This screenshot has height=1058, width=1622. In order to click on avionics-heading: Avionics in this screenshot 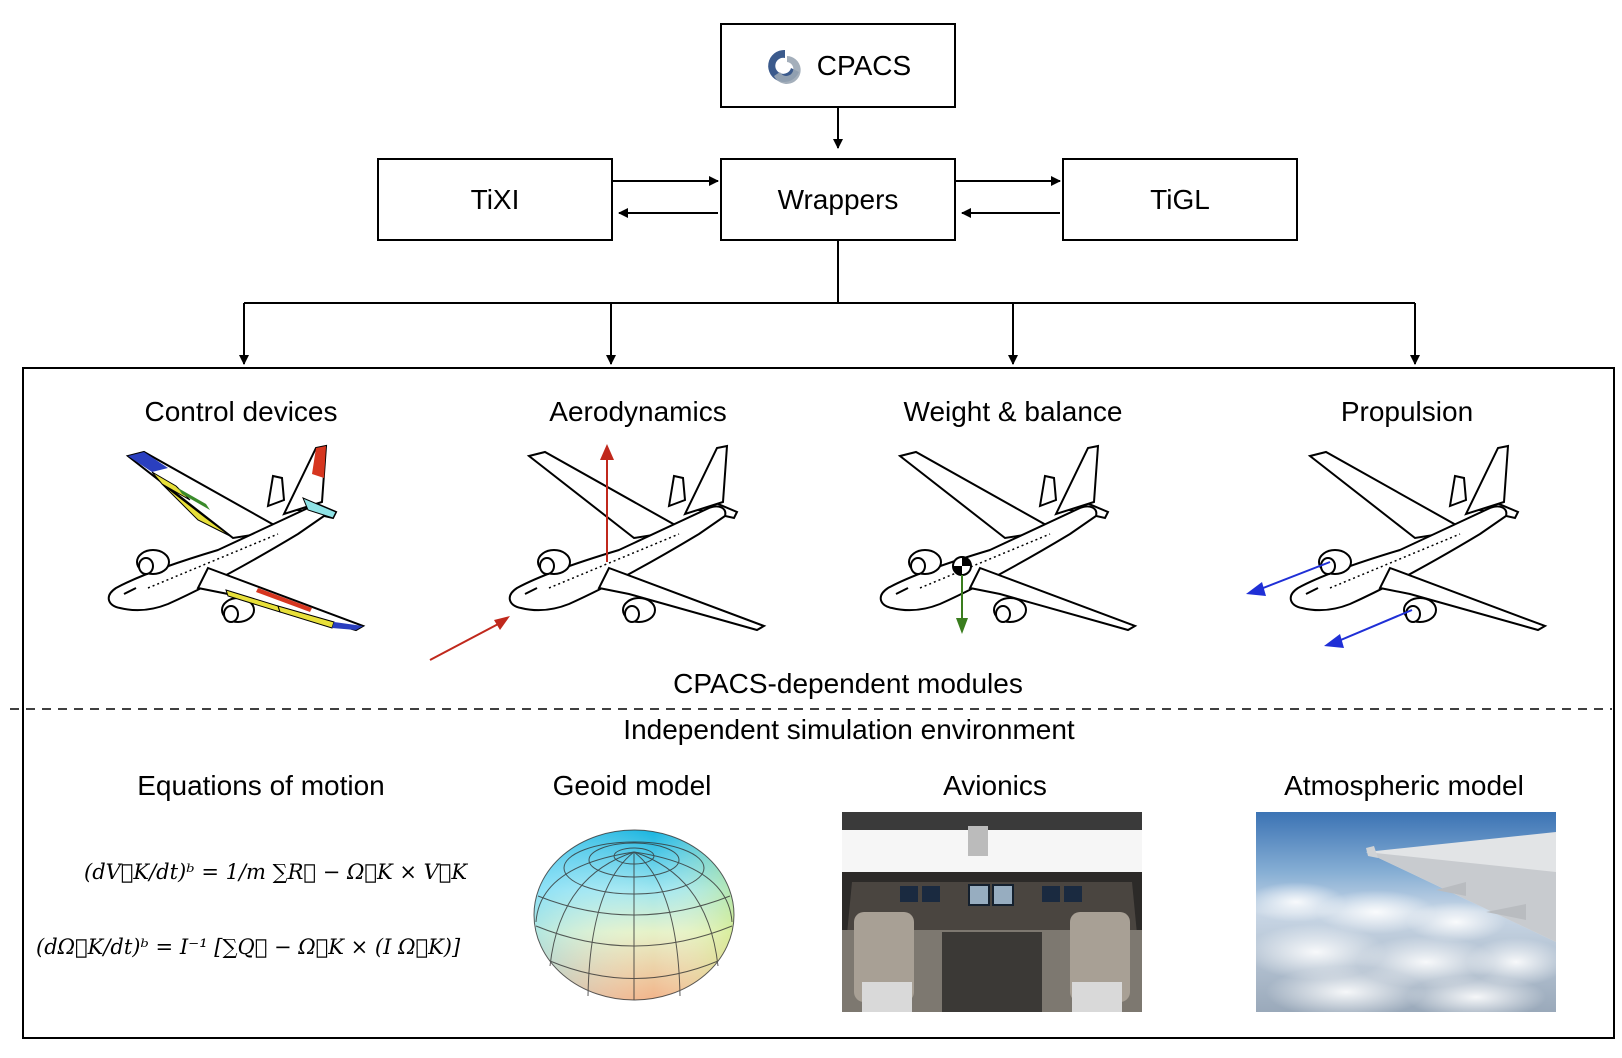, I will do `click(995, 785)`.